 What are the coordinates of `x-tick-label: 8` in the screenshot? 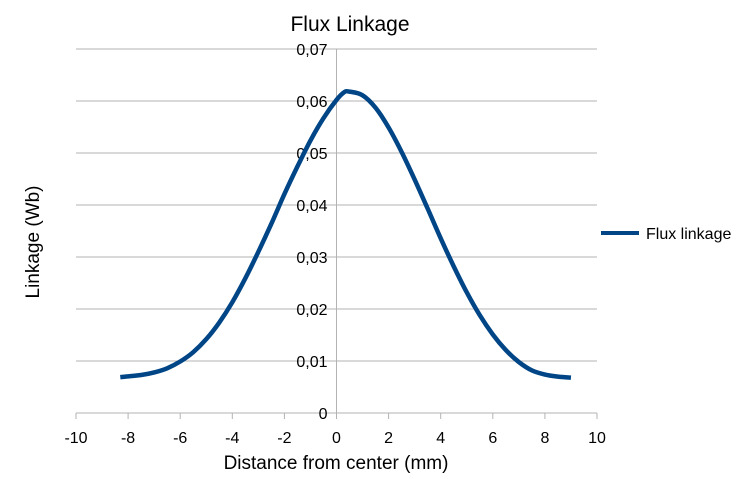 It's located at (544, 438).